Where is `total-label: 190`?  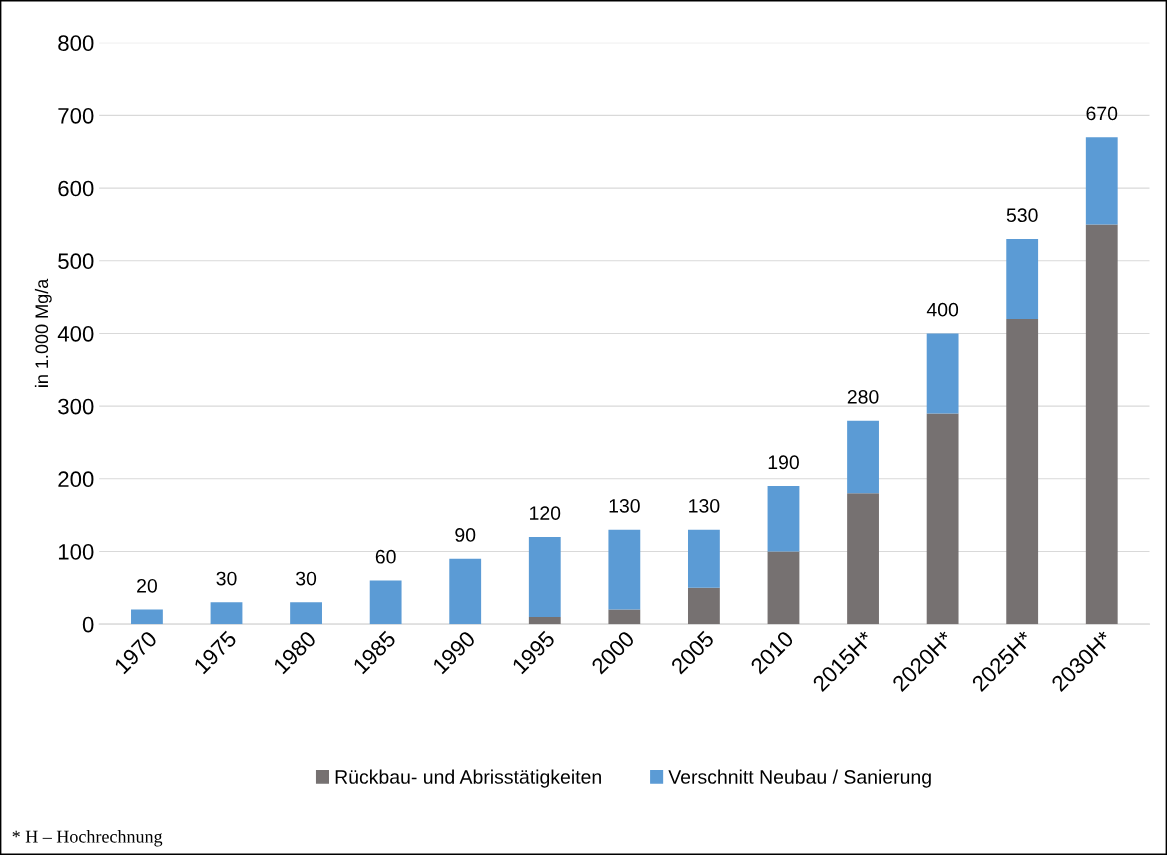 total-label: 190 is located at coordinates (783, 462).